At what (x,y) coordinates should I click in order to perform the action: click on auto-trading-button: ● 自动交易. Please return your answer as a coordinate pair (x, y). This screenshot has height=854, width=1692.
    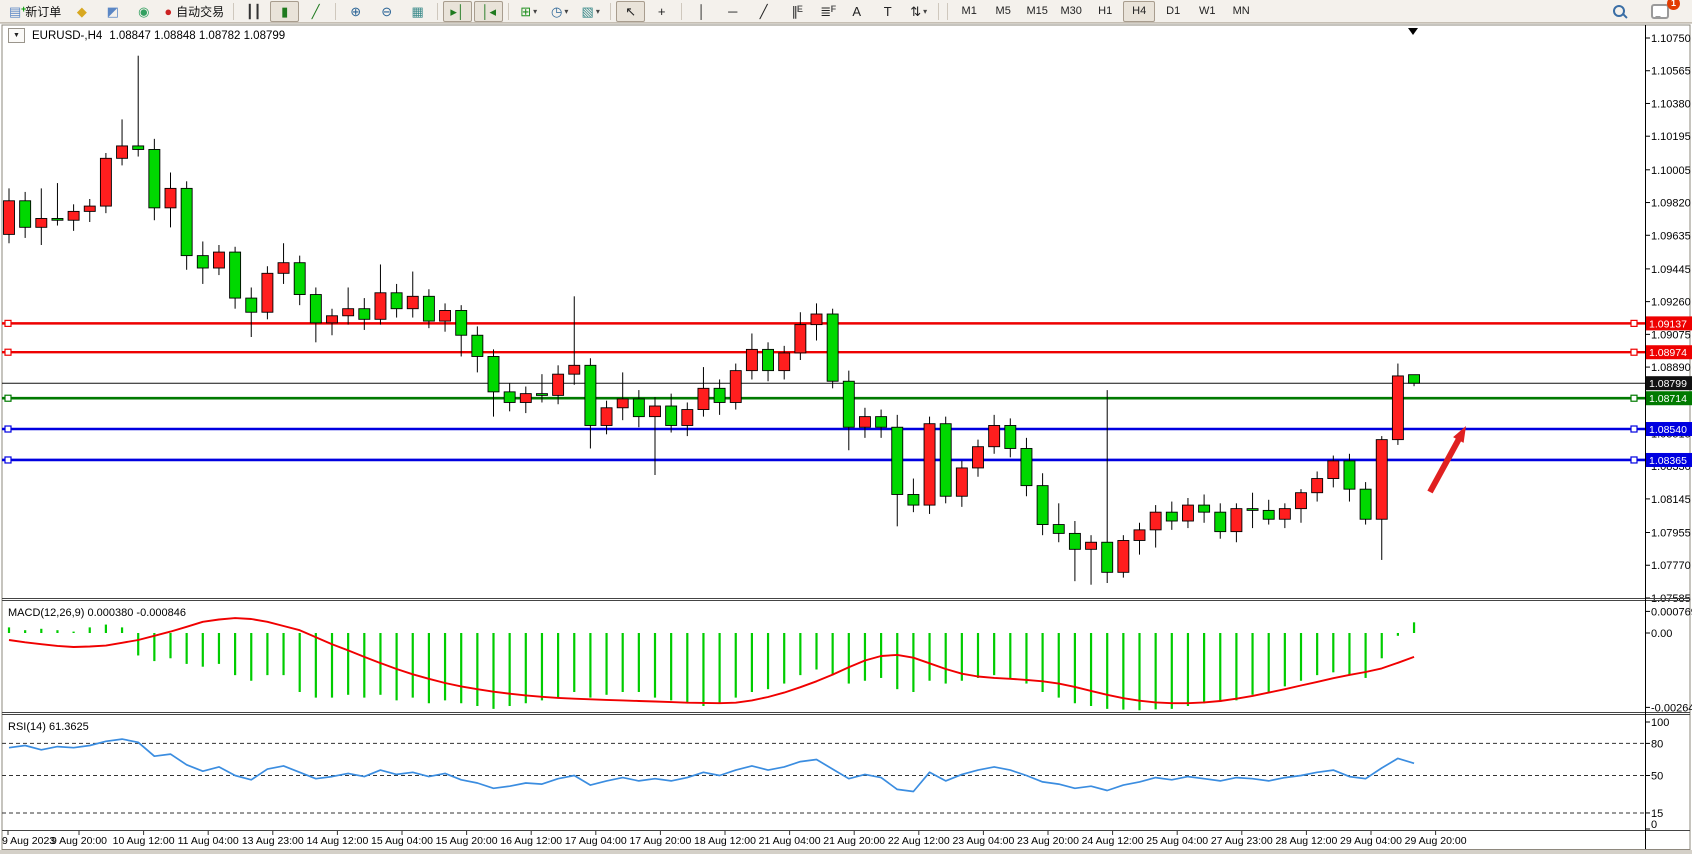
    Looking at the image, I should click on (194, 11).